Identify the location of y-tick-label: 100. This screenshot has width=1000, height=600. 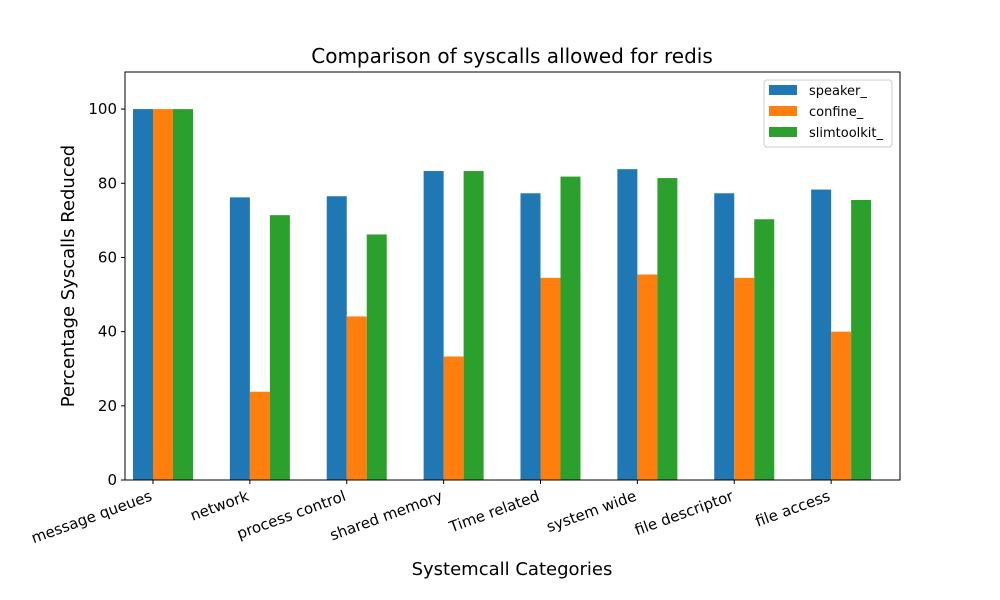
(102, 109).